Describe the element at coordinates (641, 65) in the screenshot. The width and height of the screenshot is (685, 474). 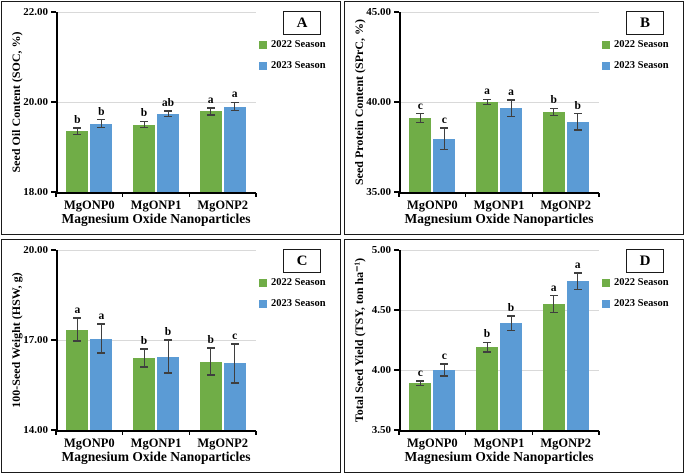
I see `legend-label-2023: 2023 Season` at that location.